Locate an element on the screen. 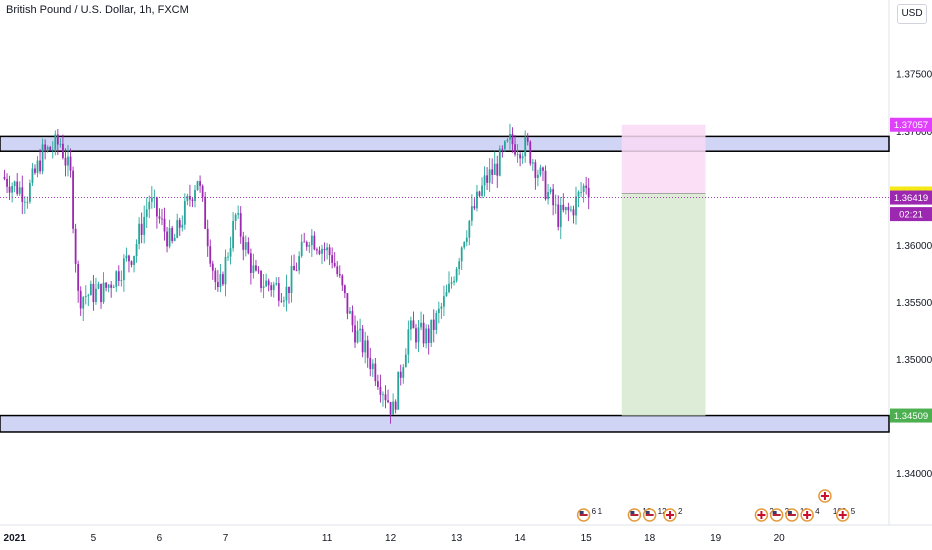 The height and width of the screenshot is (550, 932). stop-price-tag: 1.37057 is located at coordinates (911, 125).